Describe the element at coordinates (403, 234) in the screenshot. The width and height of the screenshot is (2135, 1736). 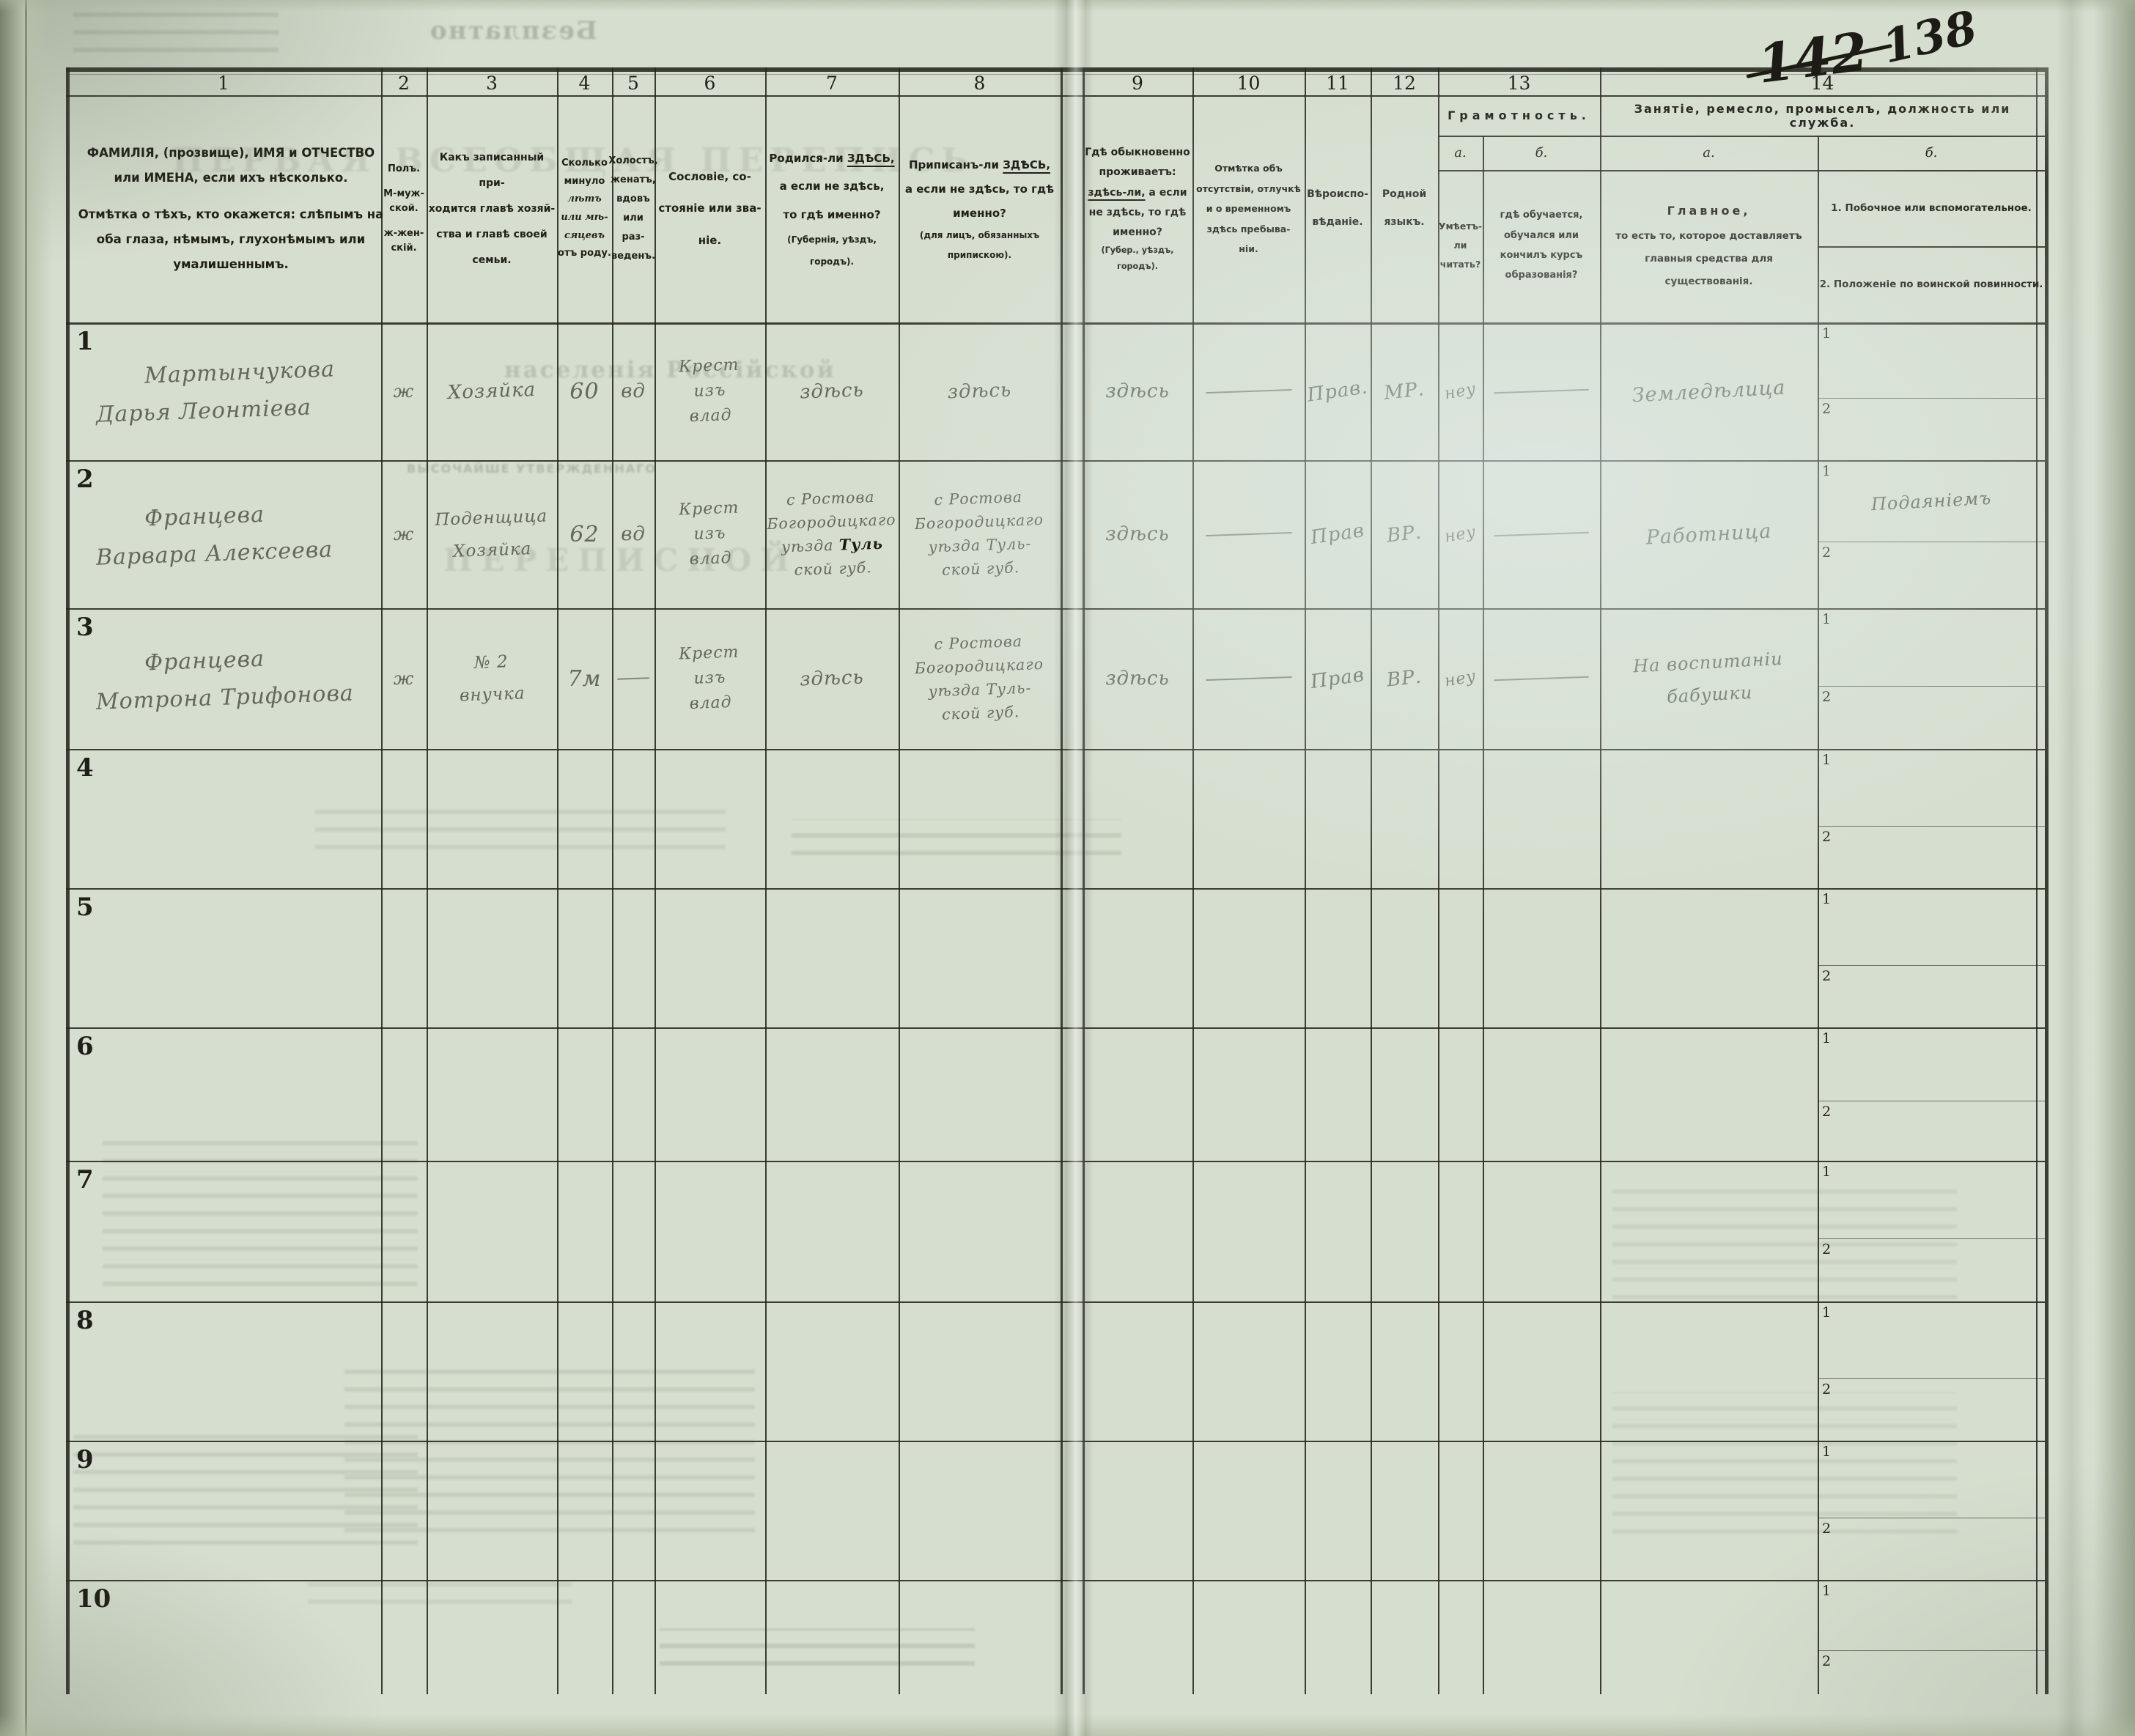
I see `text-line: ж-жен-` at that location.